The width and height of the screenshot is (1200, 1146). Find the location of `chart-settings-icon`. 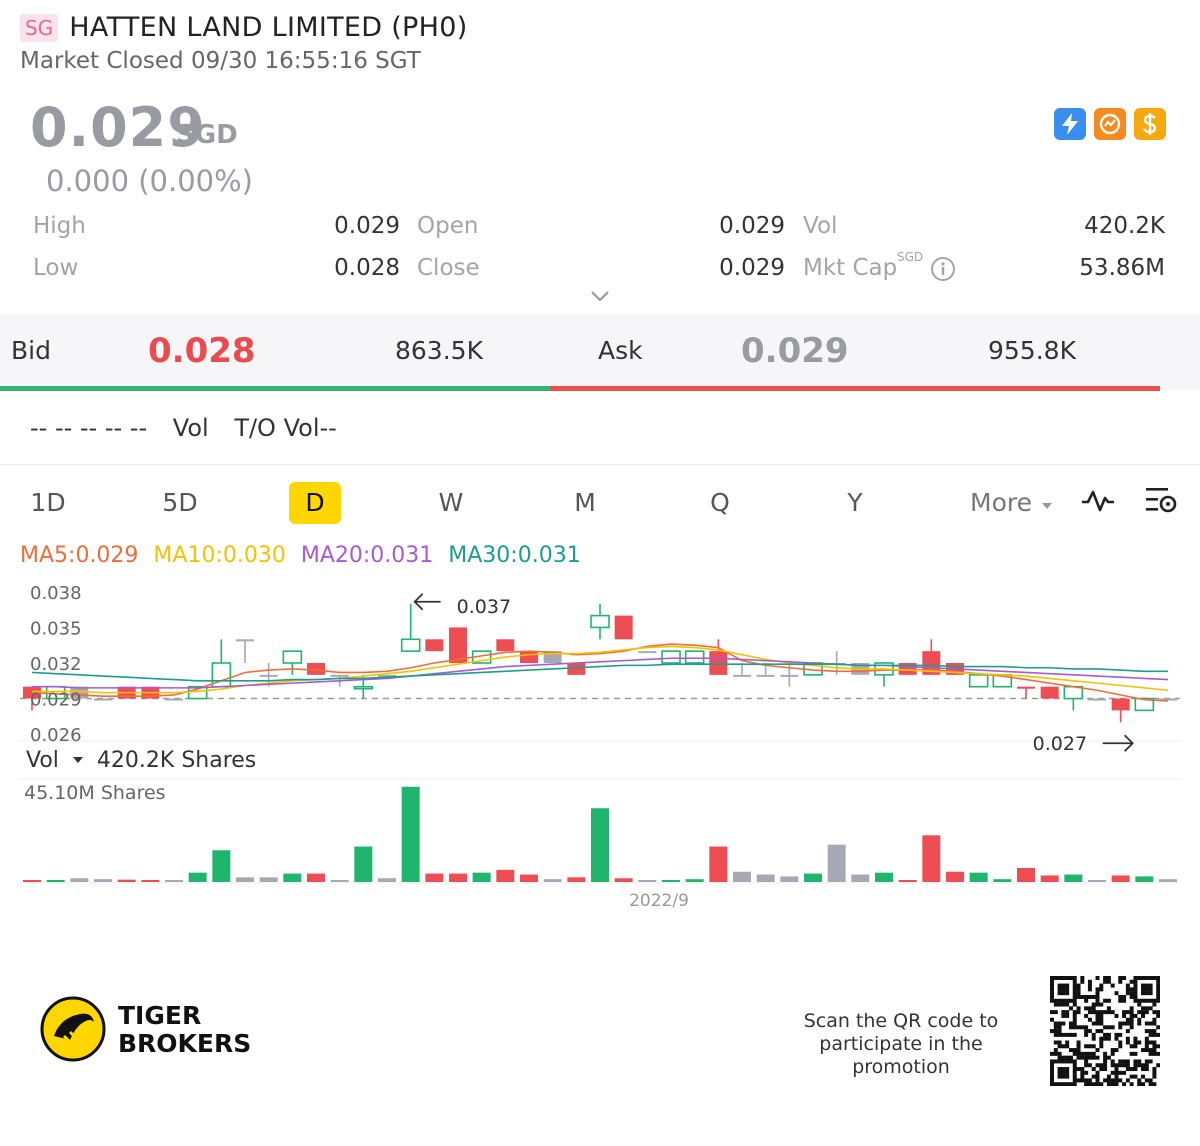

chart-settings-icon is located at coordinates (1162, 501).